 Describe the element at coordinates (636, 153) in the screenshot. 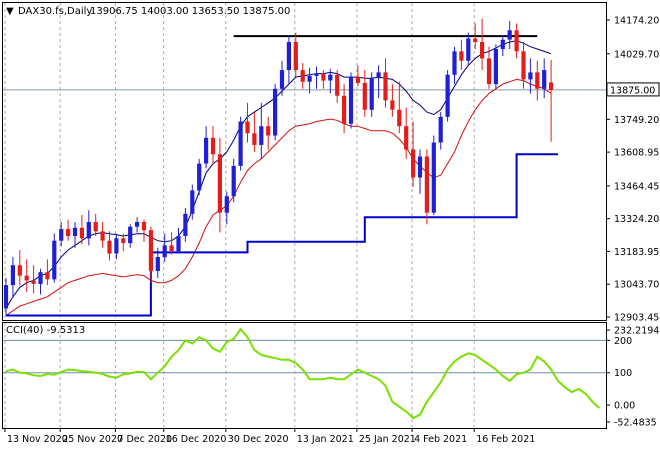

I see `y-tick-label-4: 13608.95` at that location.